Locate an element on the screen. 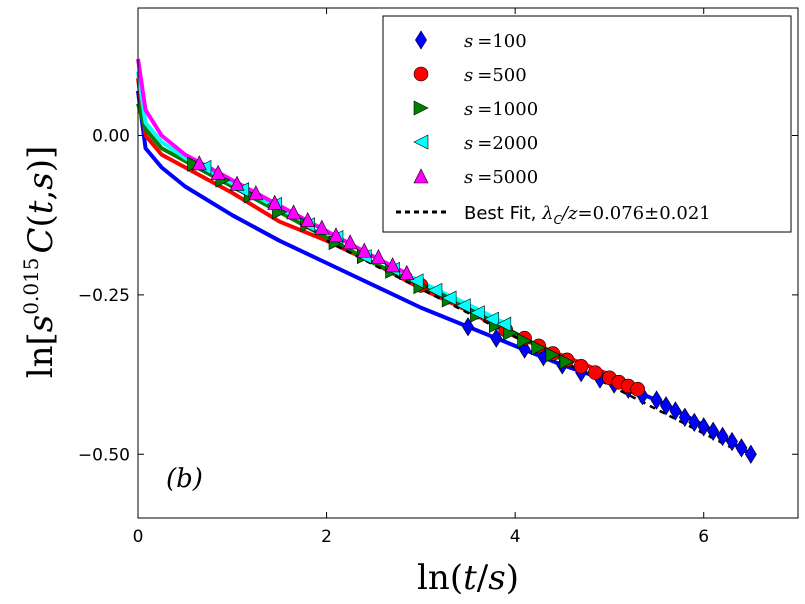 This screenshot has height=604, width=805. y-tick-label: −0.25 is located at coordinates (104, 296).